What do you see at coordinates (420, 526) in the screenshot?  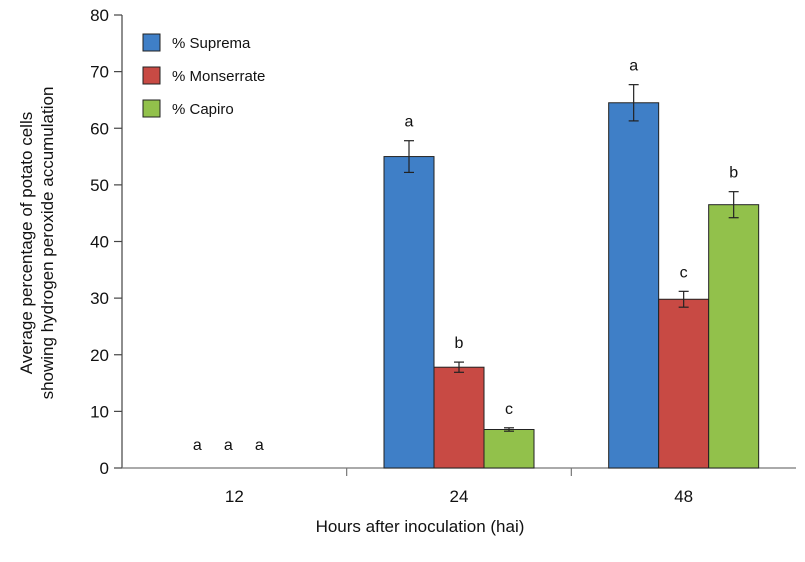 I see `x-axis-title: Hours after inoculation (hai)` at bounding box center [420, 526].